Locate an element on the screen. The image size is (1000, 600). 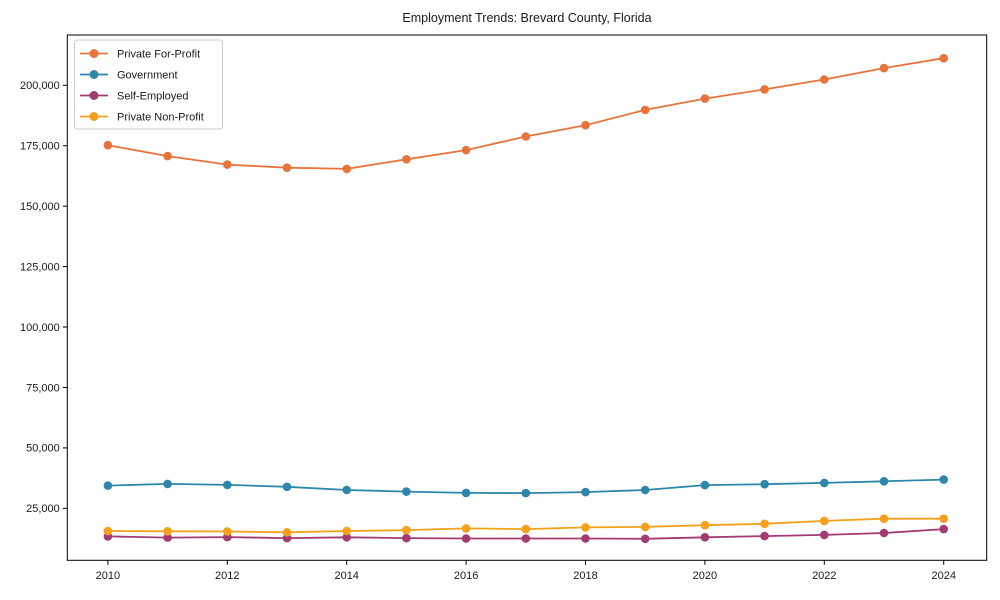
legend-label: Government is located at coordinates (147, 75).